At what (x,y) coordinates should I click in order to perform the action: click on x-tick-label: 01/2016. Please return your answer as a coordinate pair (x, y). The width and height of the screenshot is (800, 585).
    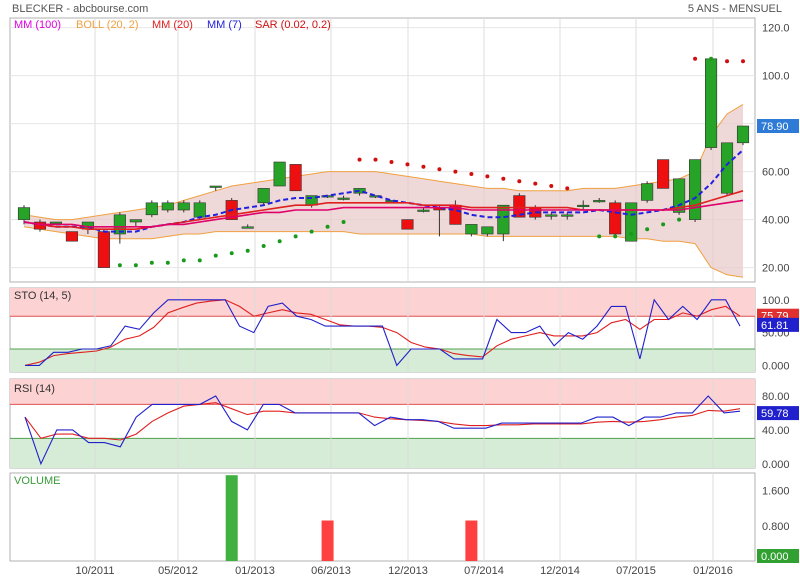
    Looking at the image, I should click on (713, 571).